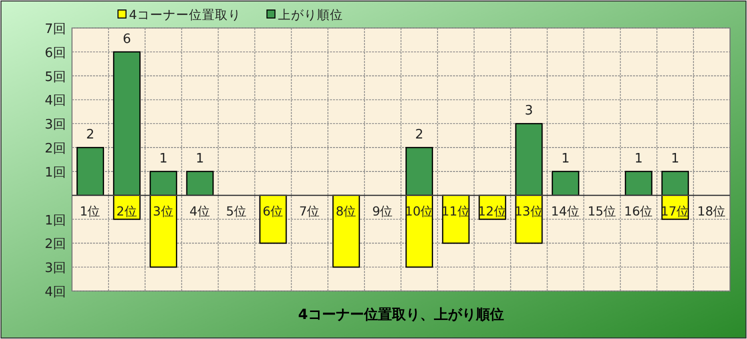  What do you see at coordinates (383, 210) in the screenshot?
I see `x-tick-label: 9位` at bounding box center [383, 210].